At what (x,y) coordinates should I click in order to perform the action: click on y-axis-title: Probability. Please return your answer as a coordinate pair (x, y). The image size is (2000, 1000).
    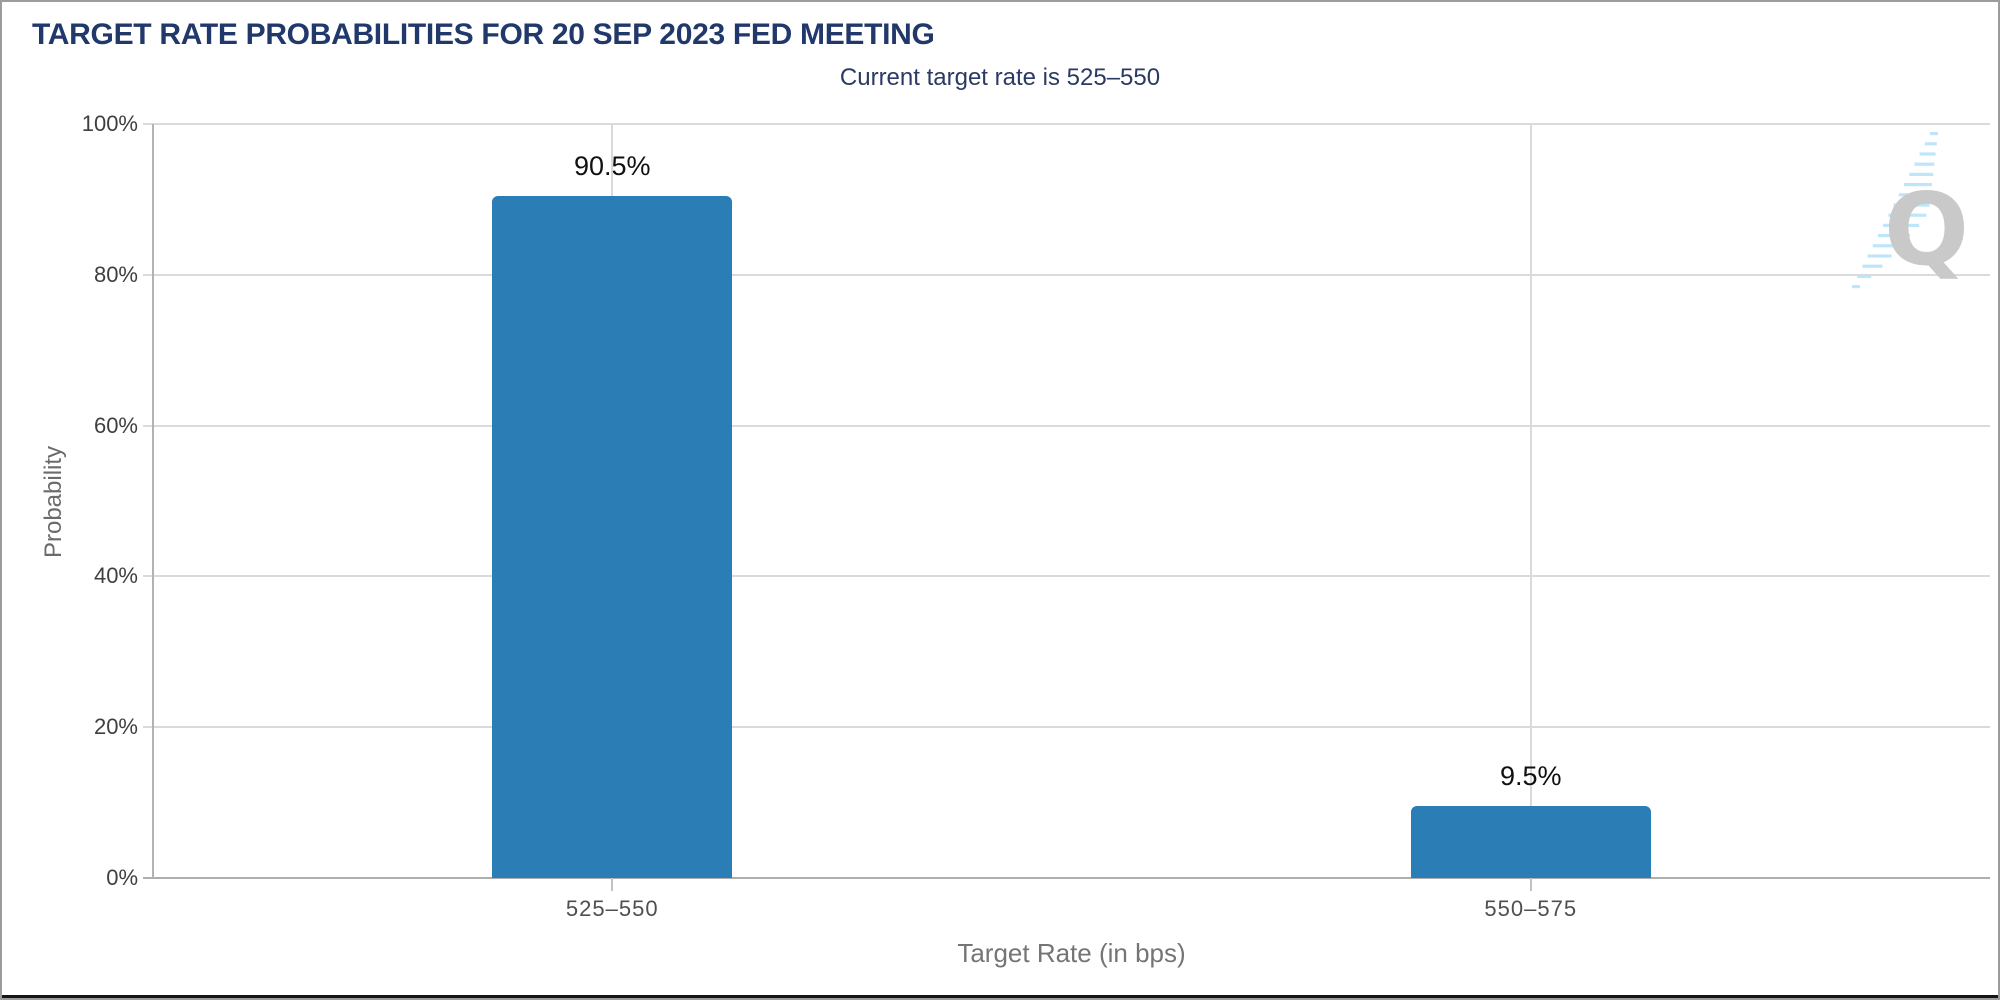
    Looking at the image, I should click on (53, 502).